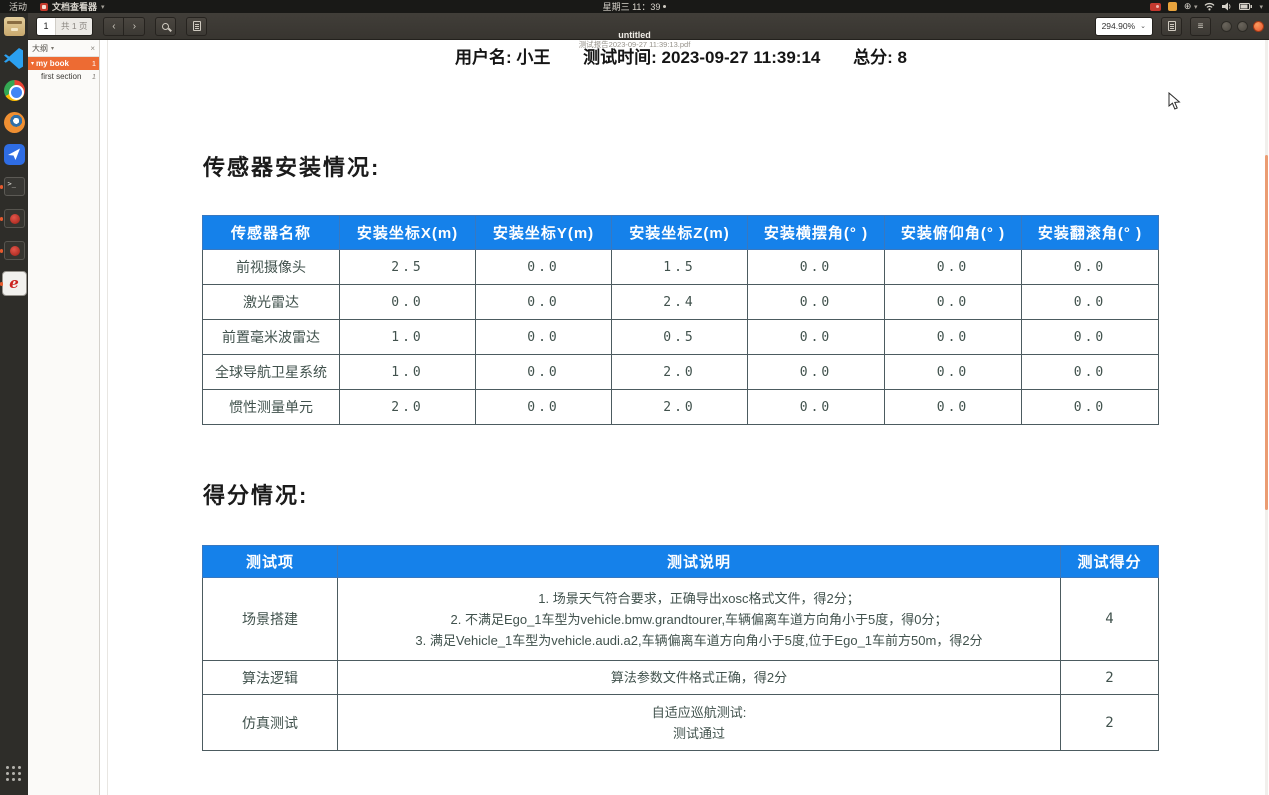  What do you see at coordinates (271, 302) in the screenshot?
I see `sensor-name-cell: 激光雷达` at bounding box center [271, 302].